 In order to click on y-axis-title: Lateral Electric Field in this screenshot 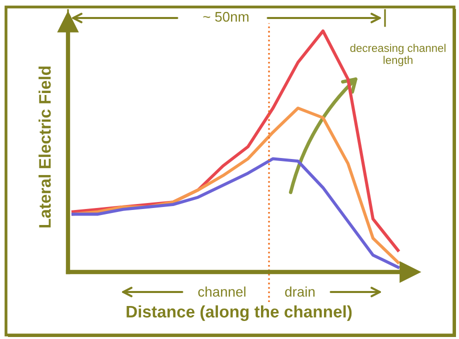, I will do `click(44, 147)`.